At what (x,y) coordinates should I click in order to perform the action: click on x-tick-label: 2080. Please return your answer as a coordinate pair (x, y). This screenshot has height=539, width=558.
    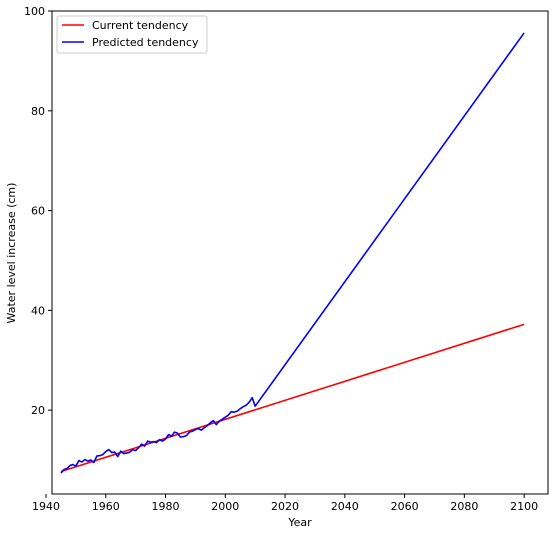
    Looking at the image, I should click on (464, 506).